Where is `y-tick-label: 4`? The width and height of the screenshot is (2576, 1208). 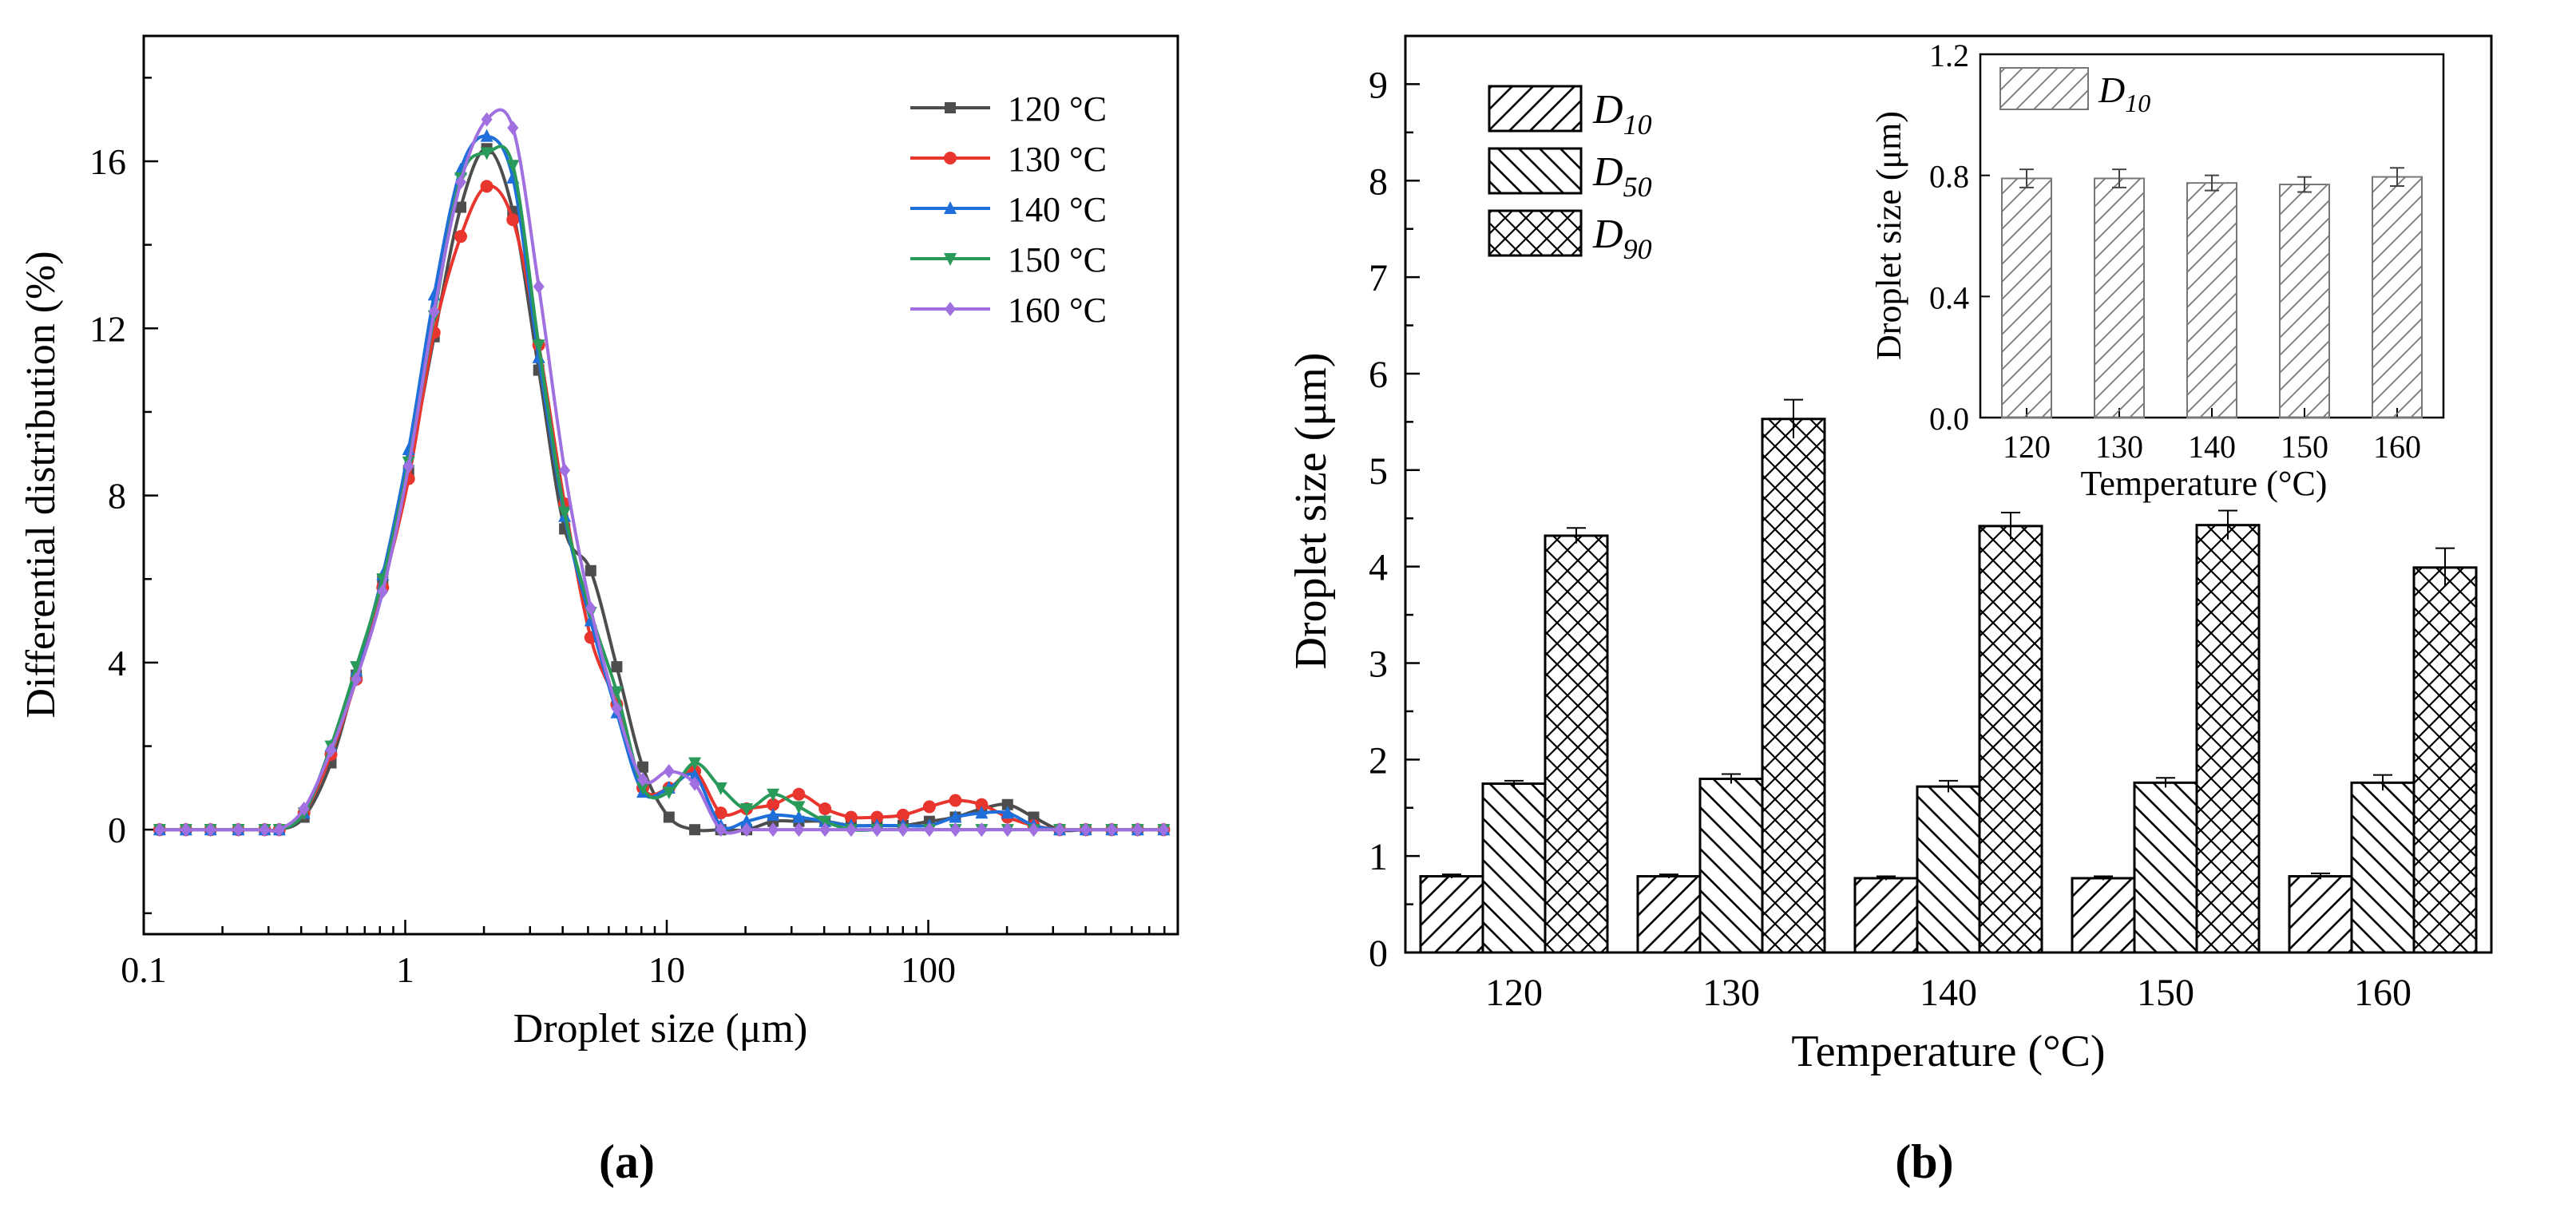
y-tick-label: 4 is located at coordinates (117, 663).